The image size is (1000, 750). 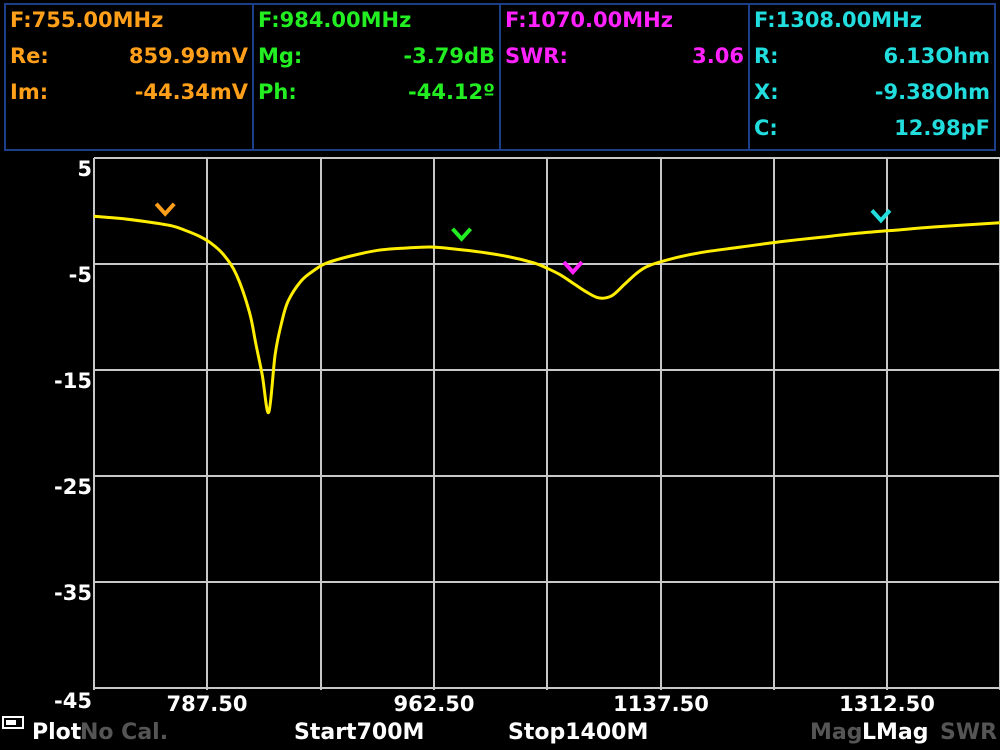 I want to click on y-tick-label: -25, so click(x=73, y=487).